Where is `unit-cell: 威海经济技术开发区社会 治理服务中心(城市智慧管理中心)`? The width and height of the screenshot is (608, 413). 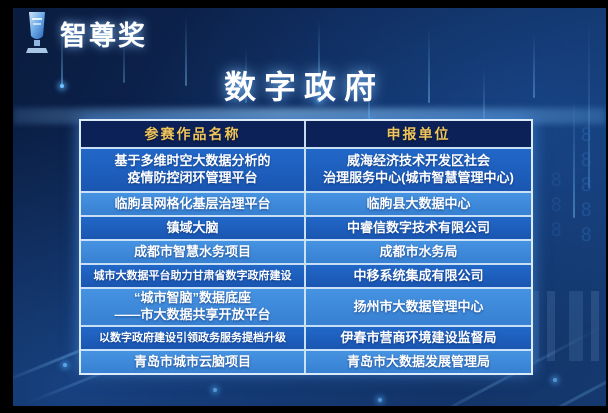 unit-cell: 威海经济技术开发区社会 治理服务中心(城市智慧管理中心) is located at coordinates (418, 169).